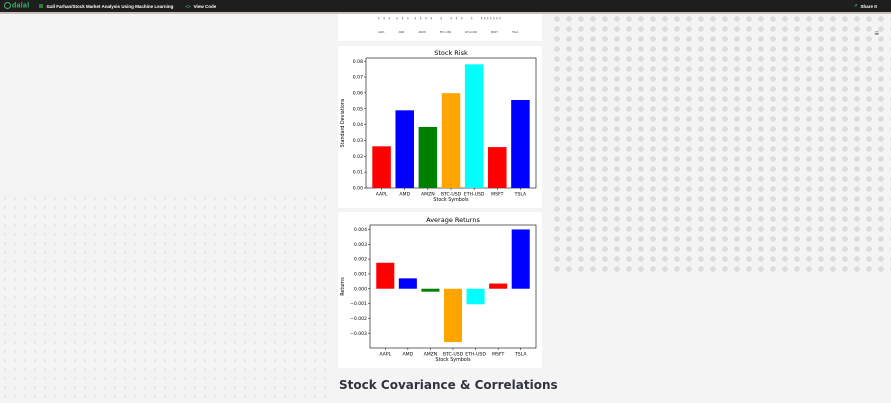 This screenshot has width=891, height=403. What do you see at coordinates (855, 5) in the screenshot?
I see `share-icon: ↗` at bounding box center [855, 5].